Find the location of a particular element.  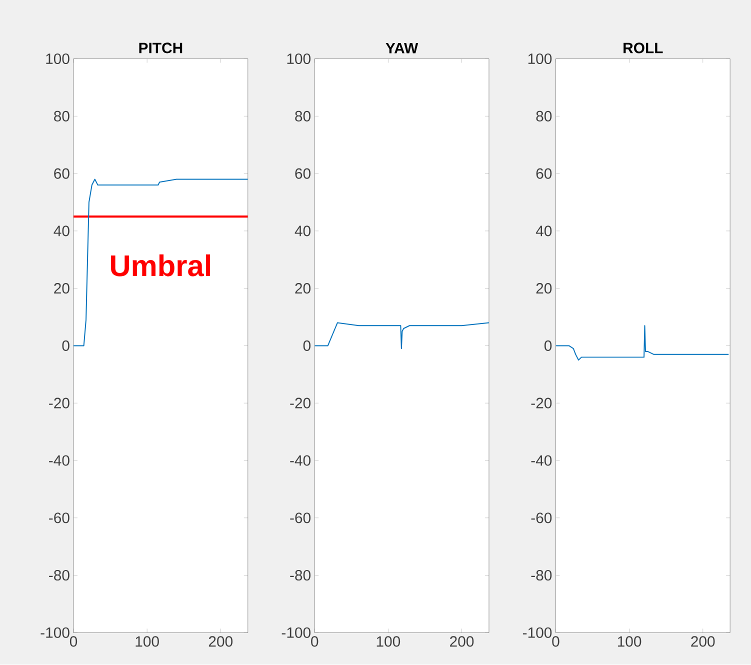

chart-title: PITCH is located at coordinates (160, 48).